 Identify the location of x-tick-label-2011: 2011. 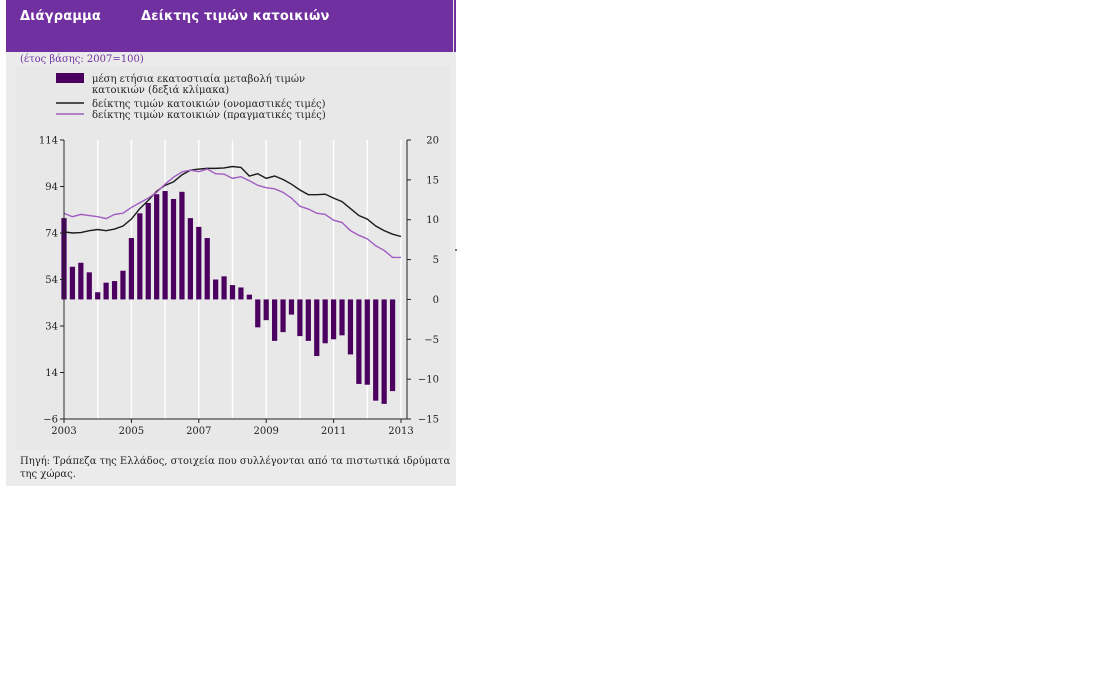
(333, 431).